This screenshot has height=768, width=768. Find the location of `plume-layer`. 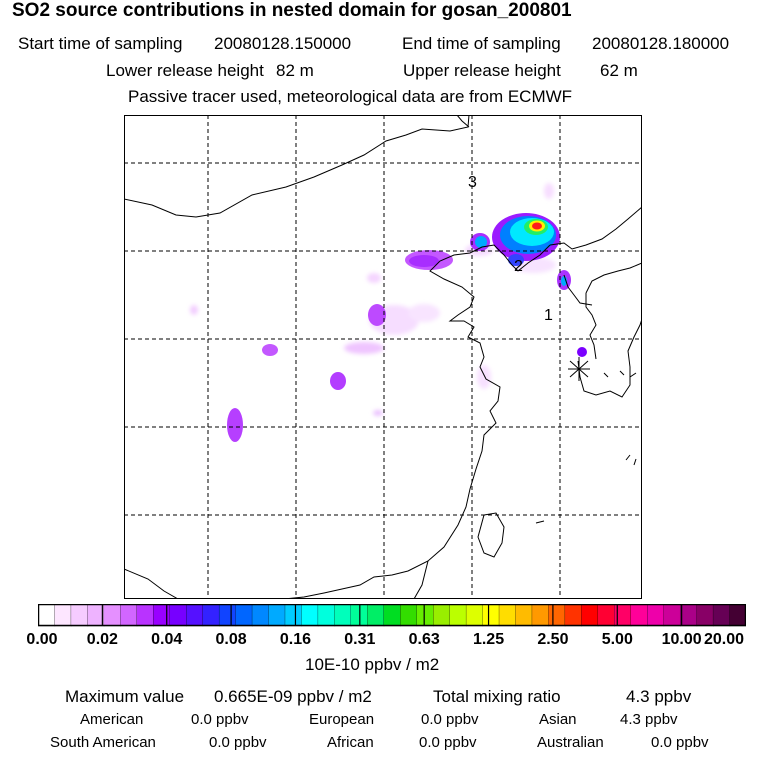

plume-layer is located at coordinates (373, 299).